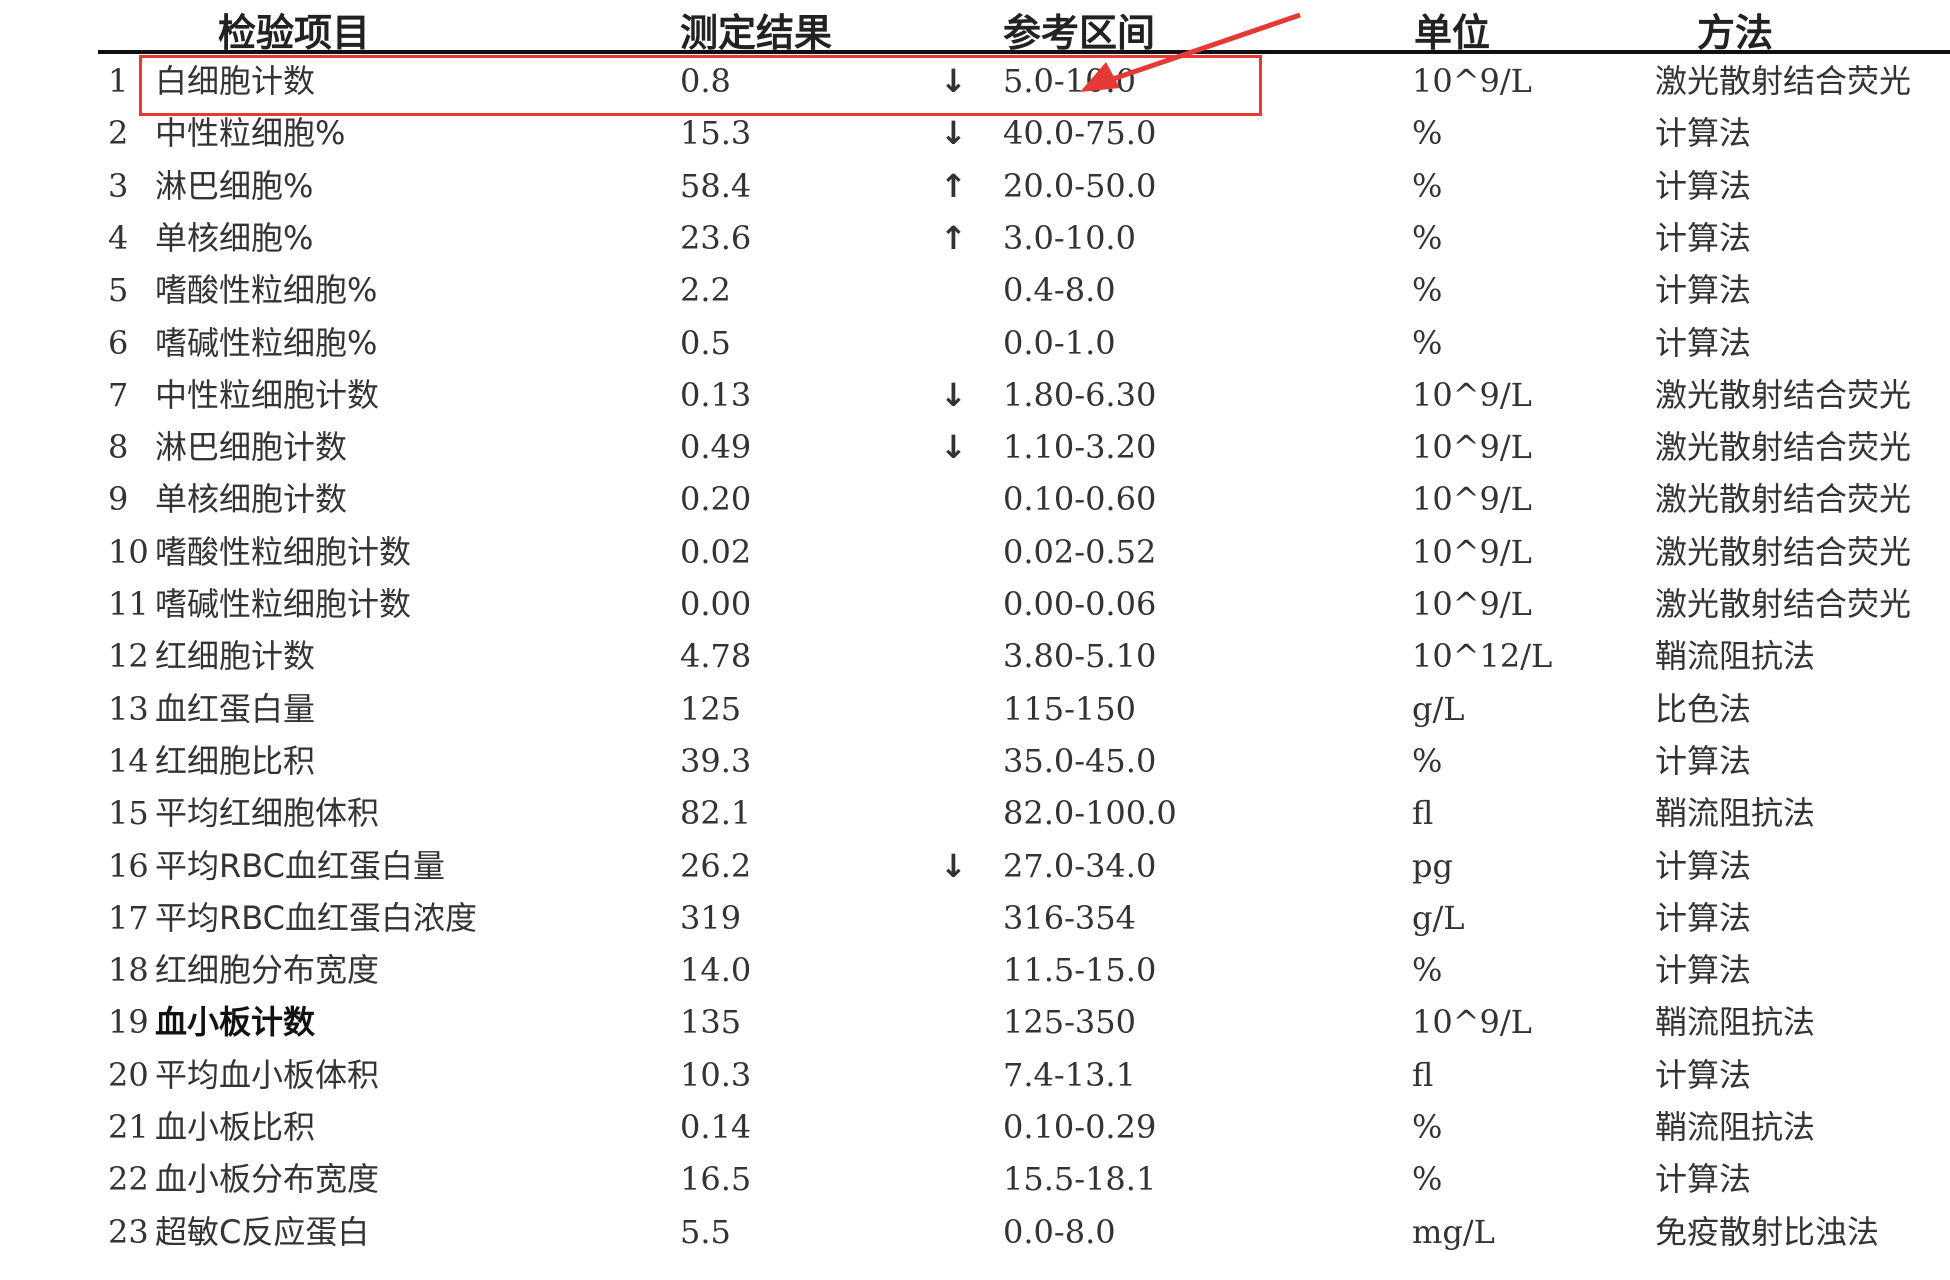 This screenshot has width=1950, height=1280. Describe the element at coordinates (118, 499) in the screenshot. I see `row-index: 9` at that location.